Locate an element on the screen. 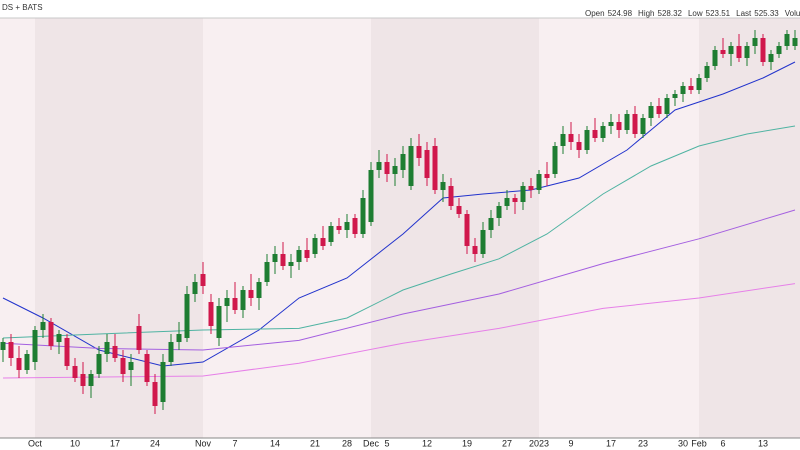 The height and width of the screenshot is (450, 800). x-tick-label: Dec is located at coordinates (371, 443).